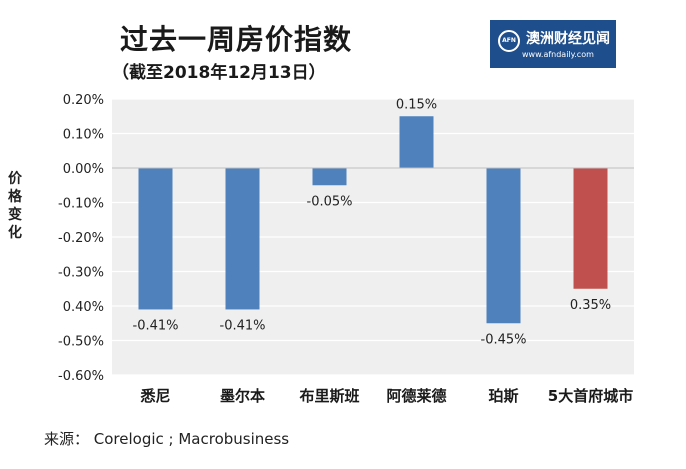  Describe the element at coordinates (330, 201) in the screenshot. I see `data-label: -0.05%` at that location.